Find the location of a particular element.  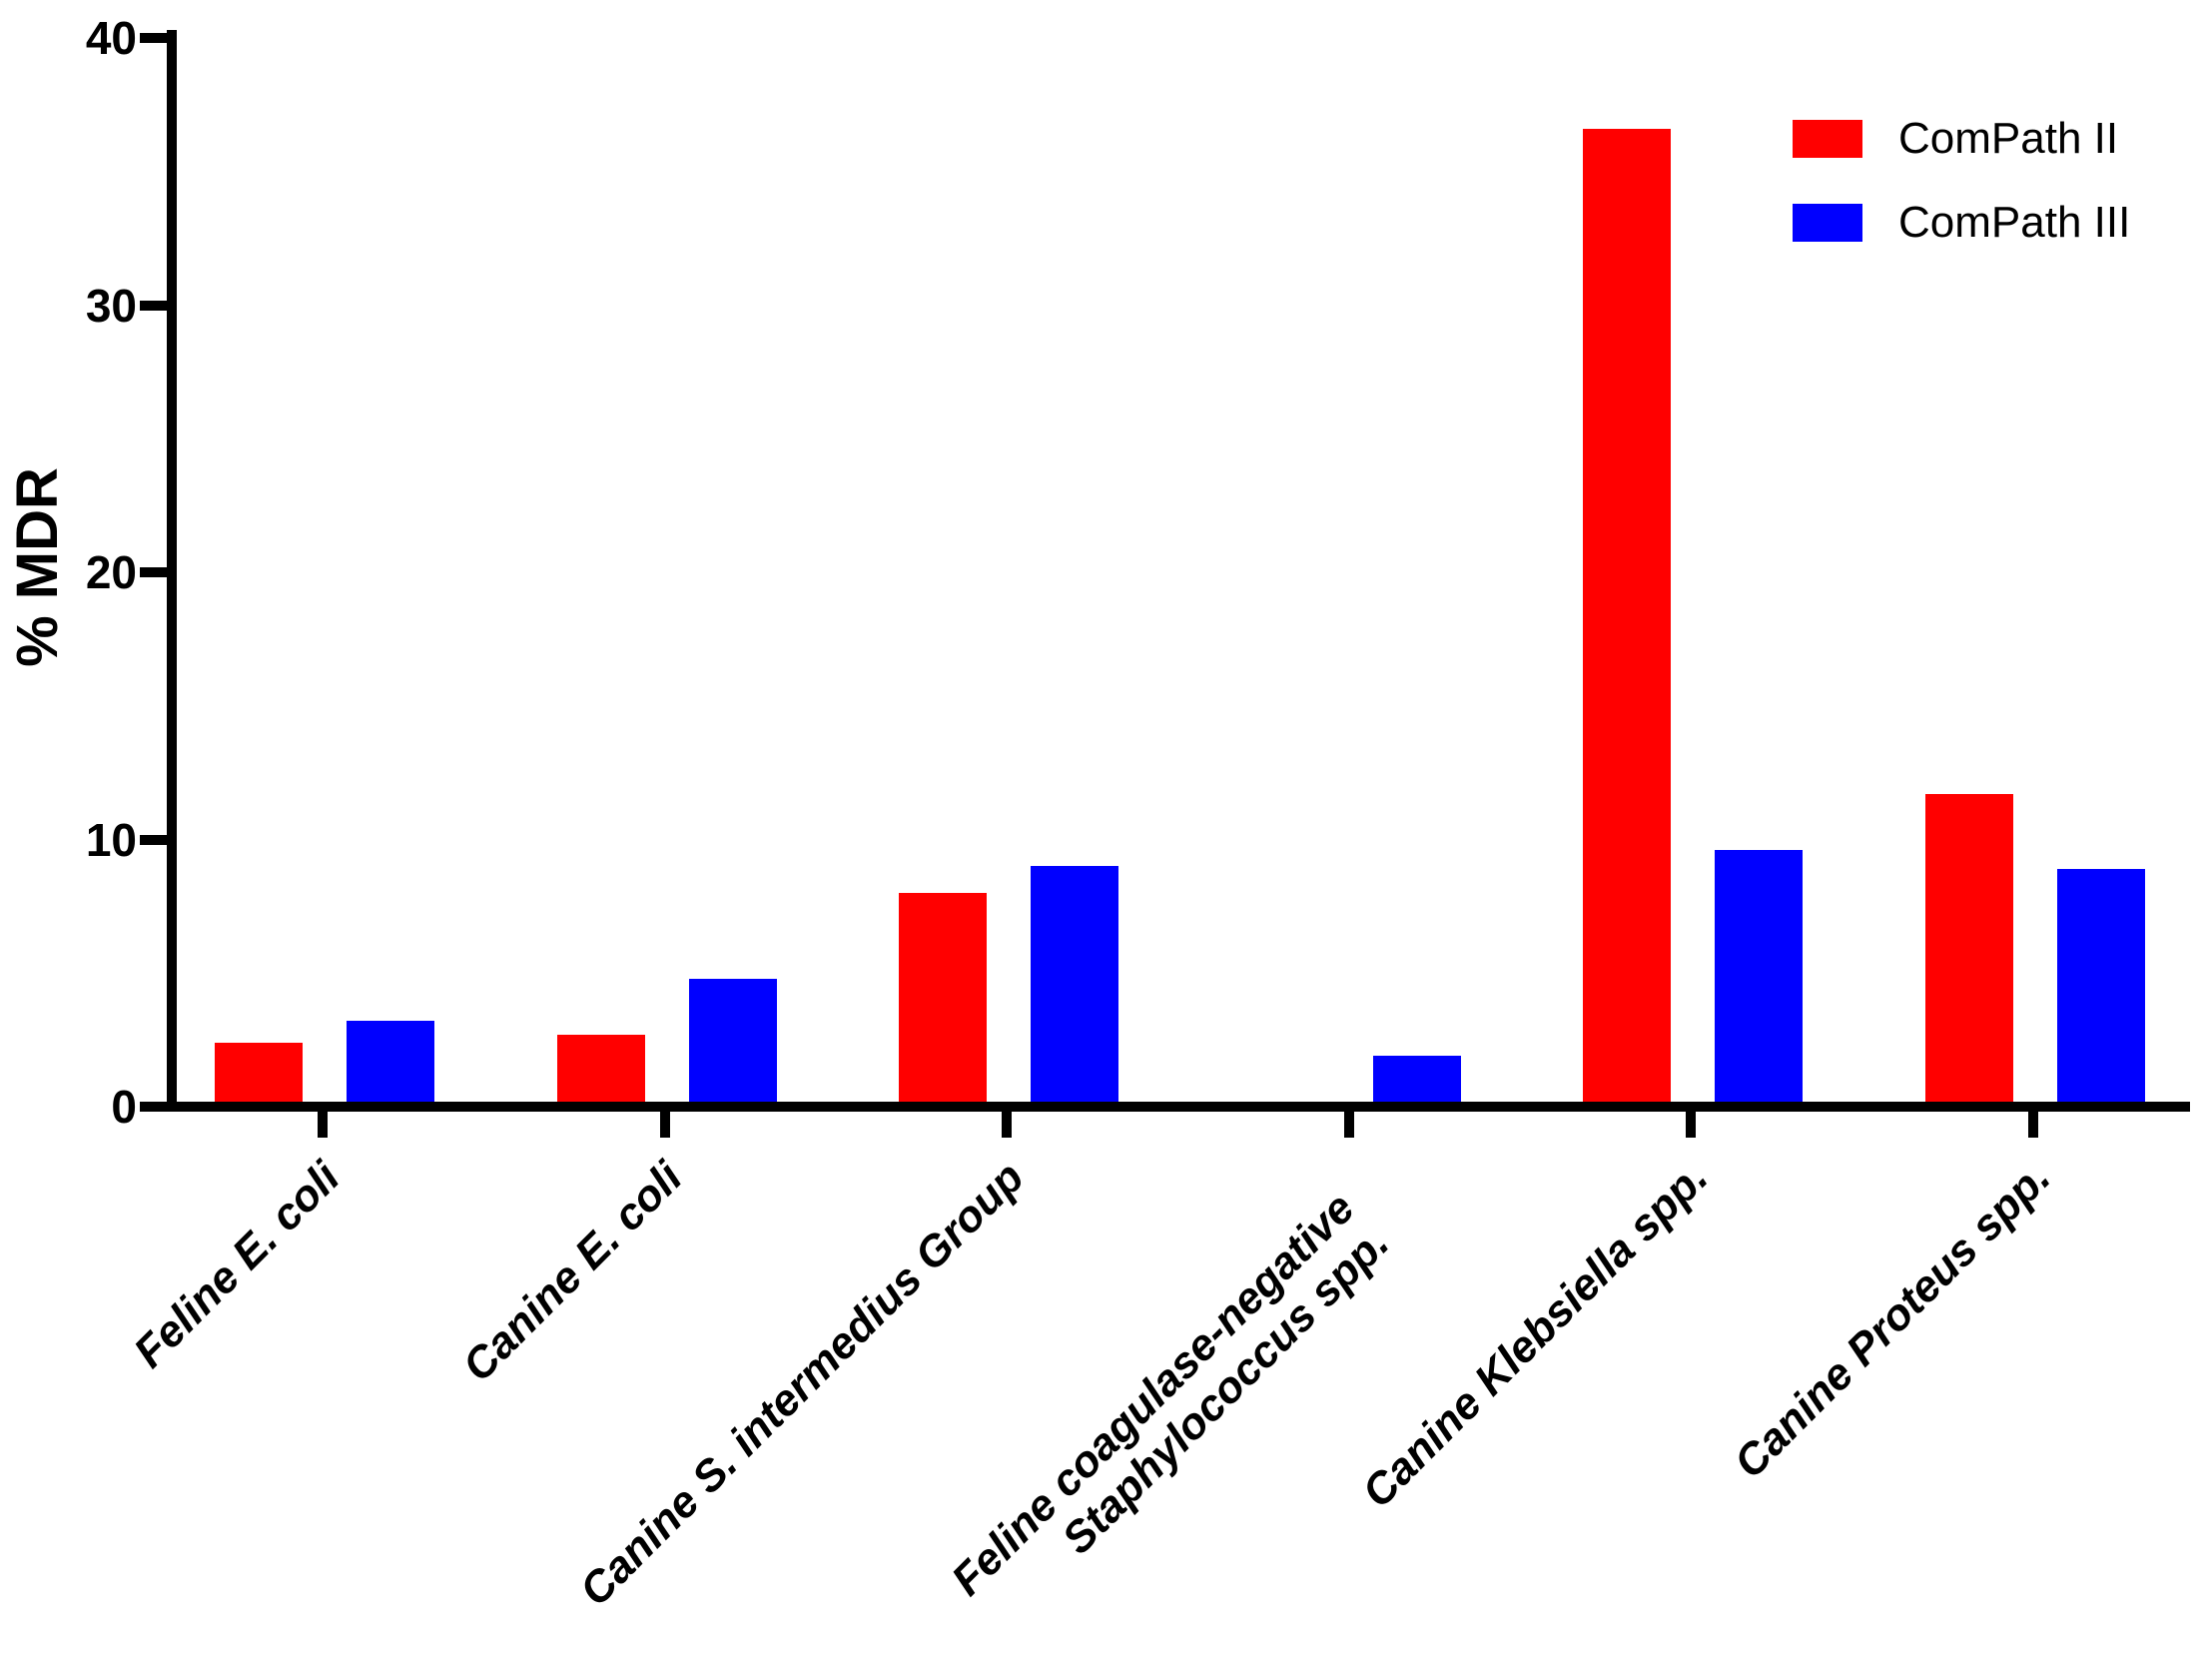

bar-compath-iii-feline-e-coli is located at coordinates (390, 1064).